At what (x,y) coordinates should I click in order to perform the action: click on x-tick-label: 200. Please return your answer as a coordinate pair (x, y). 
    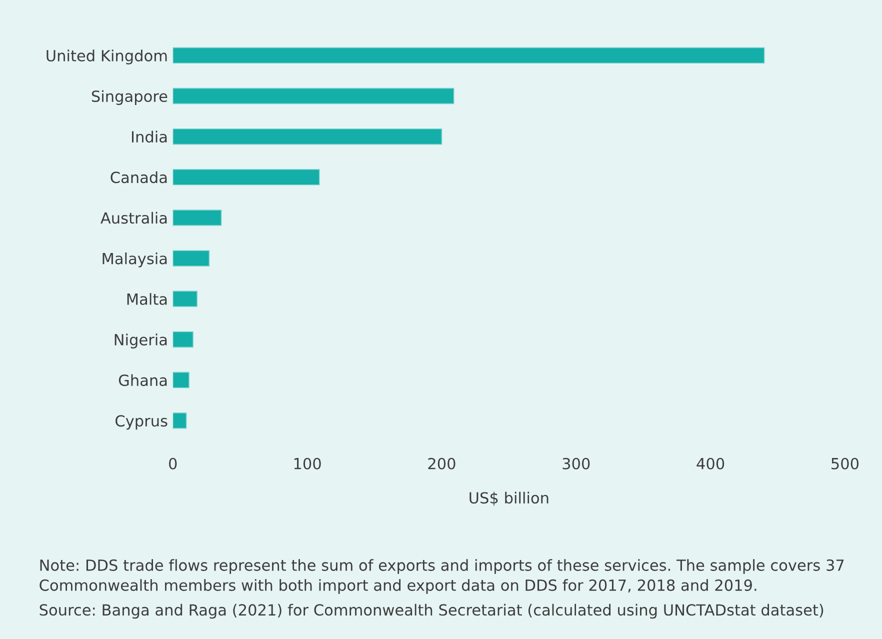
    Looking at the image, I should click on (442, 464).